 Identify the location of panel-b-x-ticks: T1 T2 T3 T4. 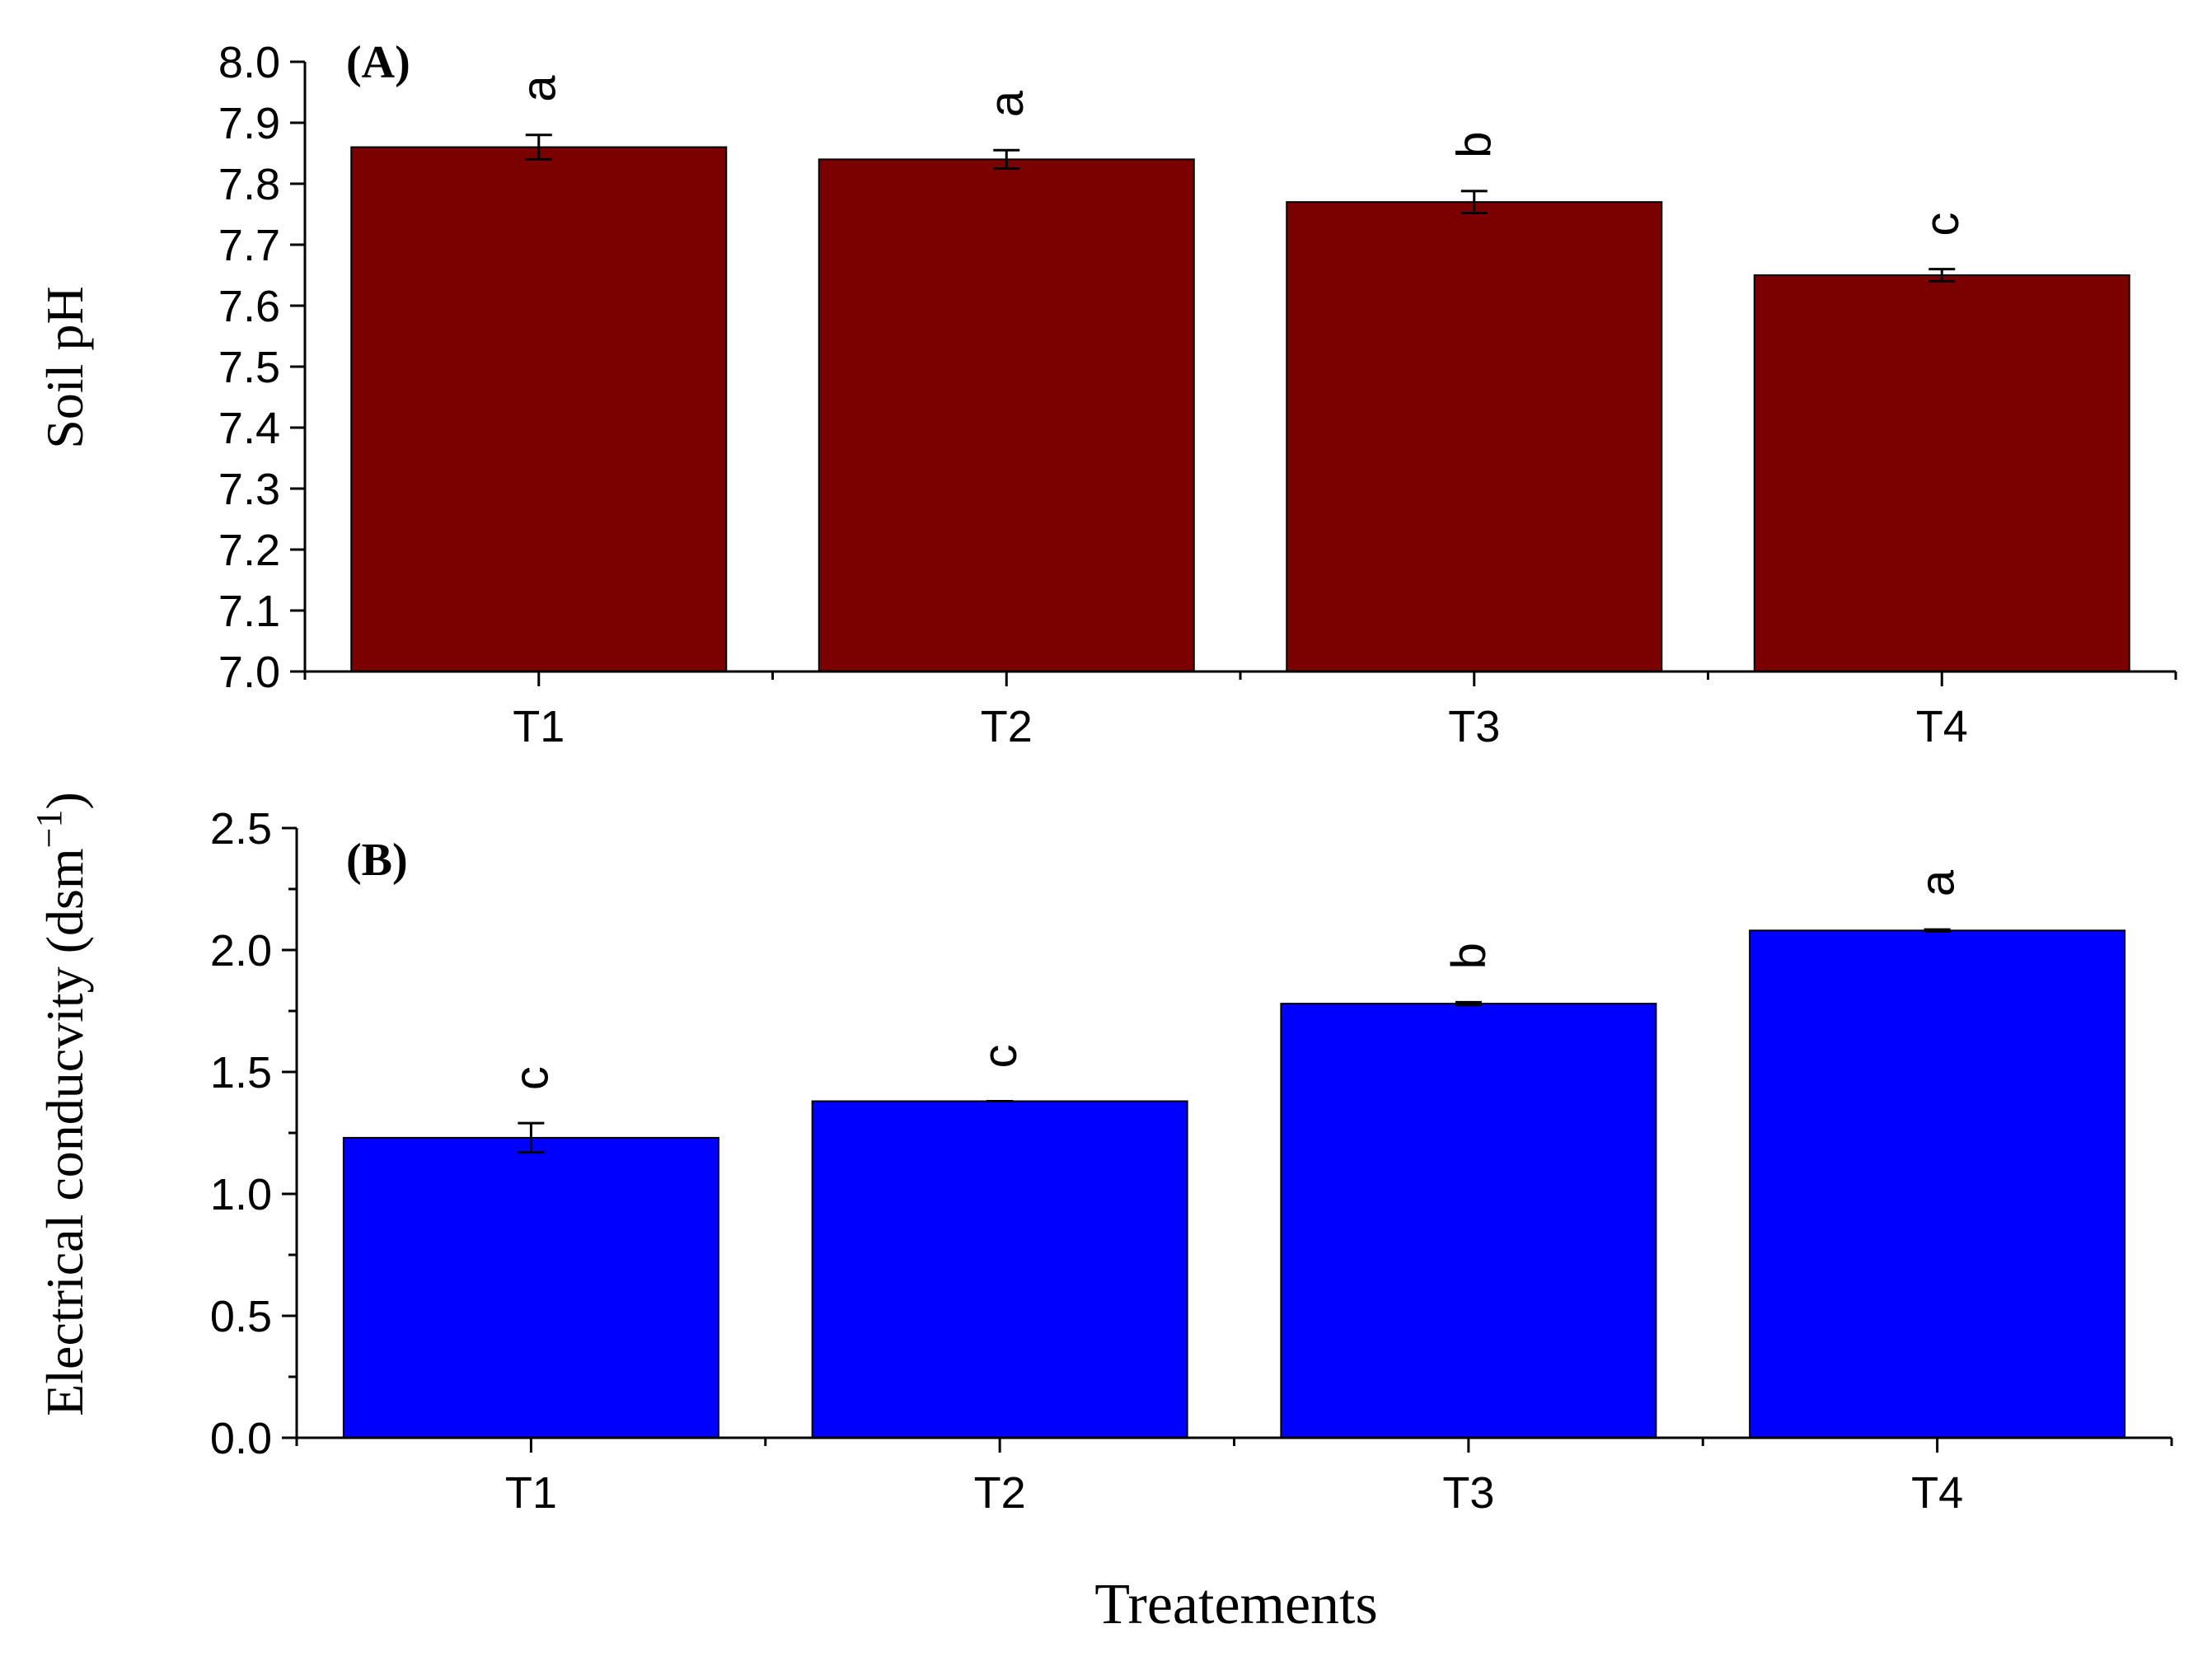
(1234, 1478).